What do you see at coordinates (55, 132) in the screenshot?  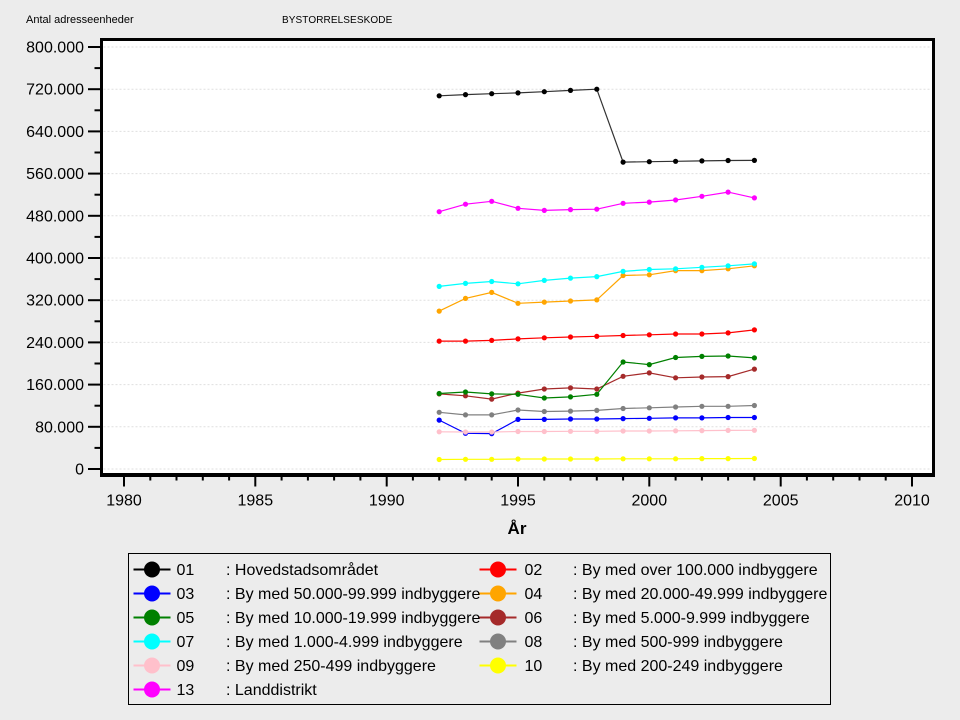 I see `svg-text: 640.000` at bounding box center [55, 132].